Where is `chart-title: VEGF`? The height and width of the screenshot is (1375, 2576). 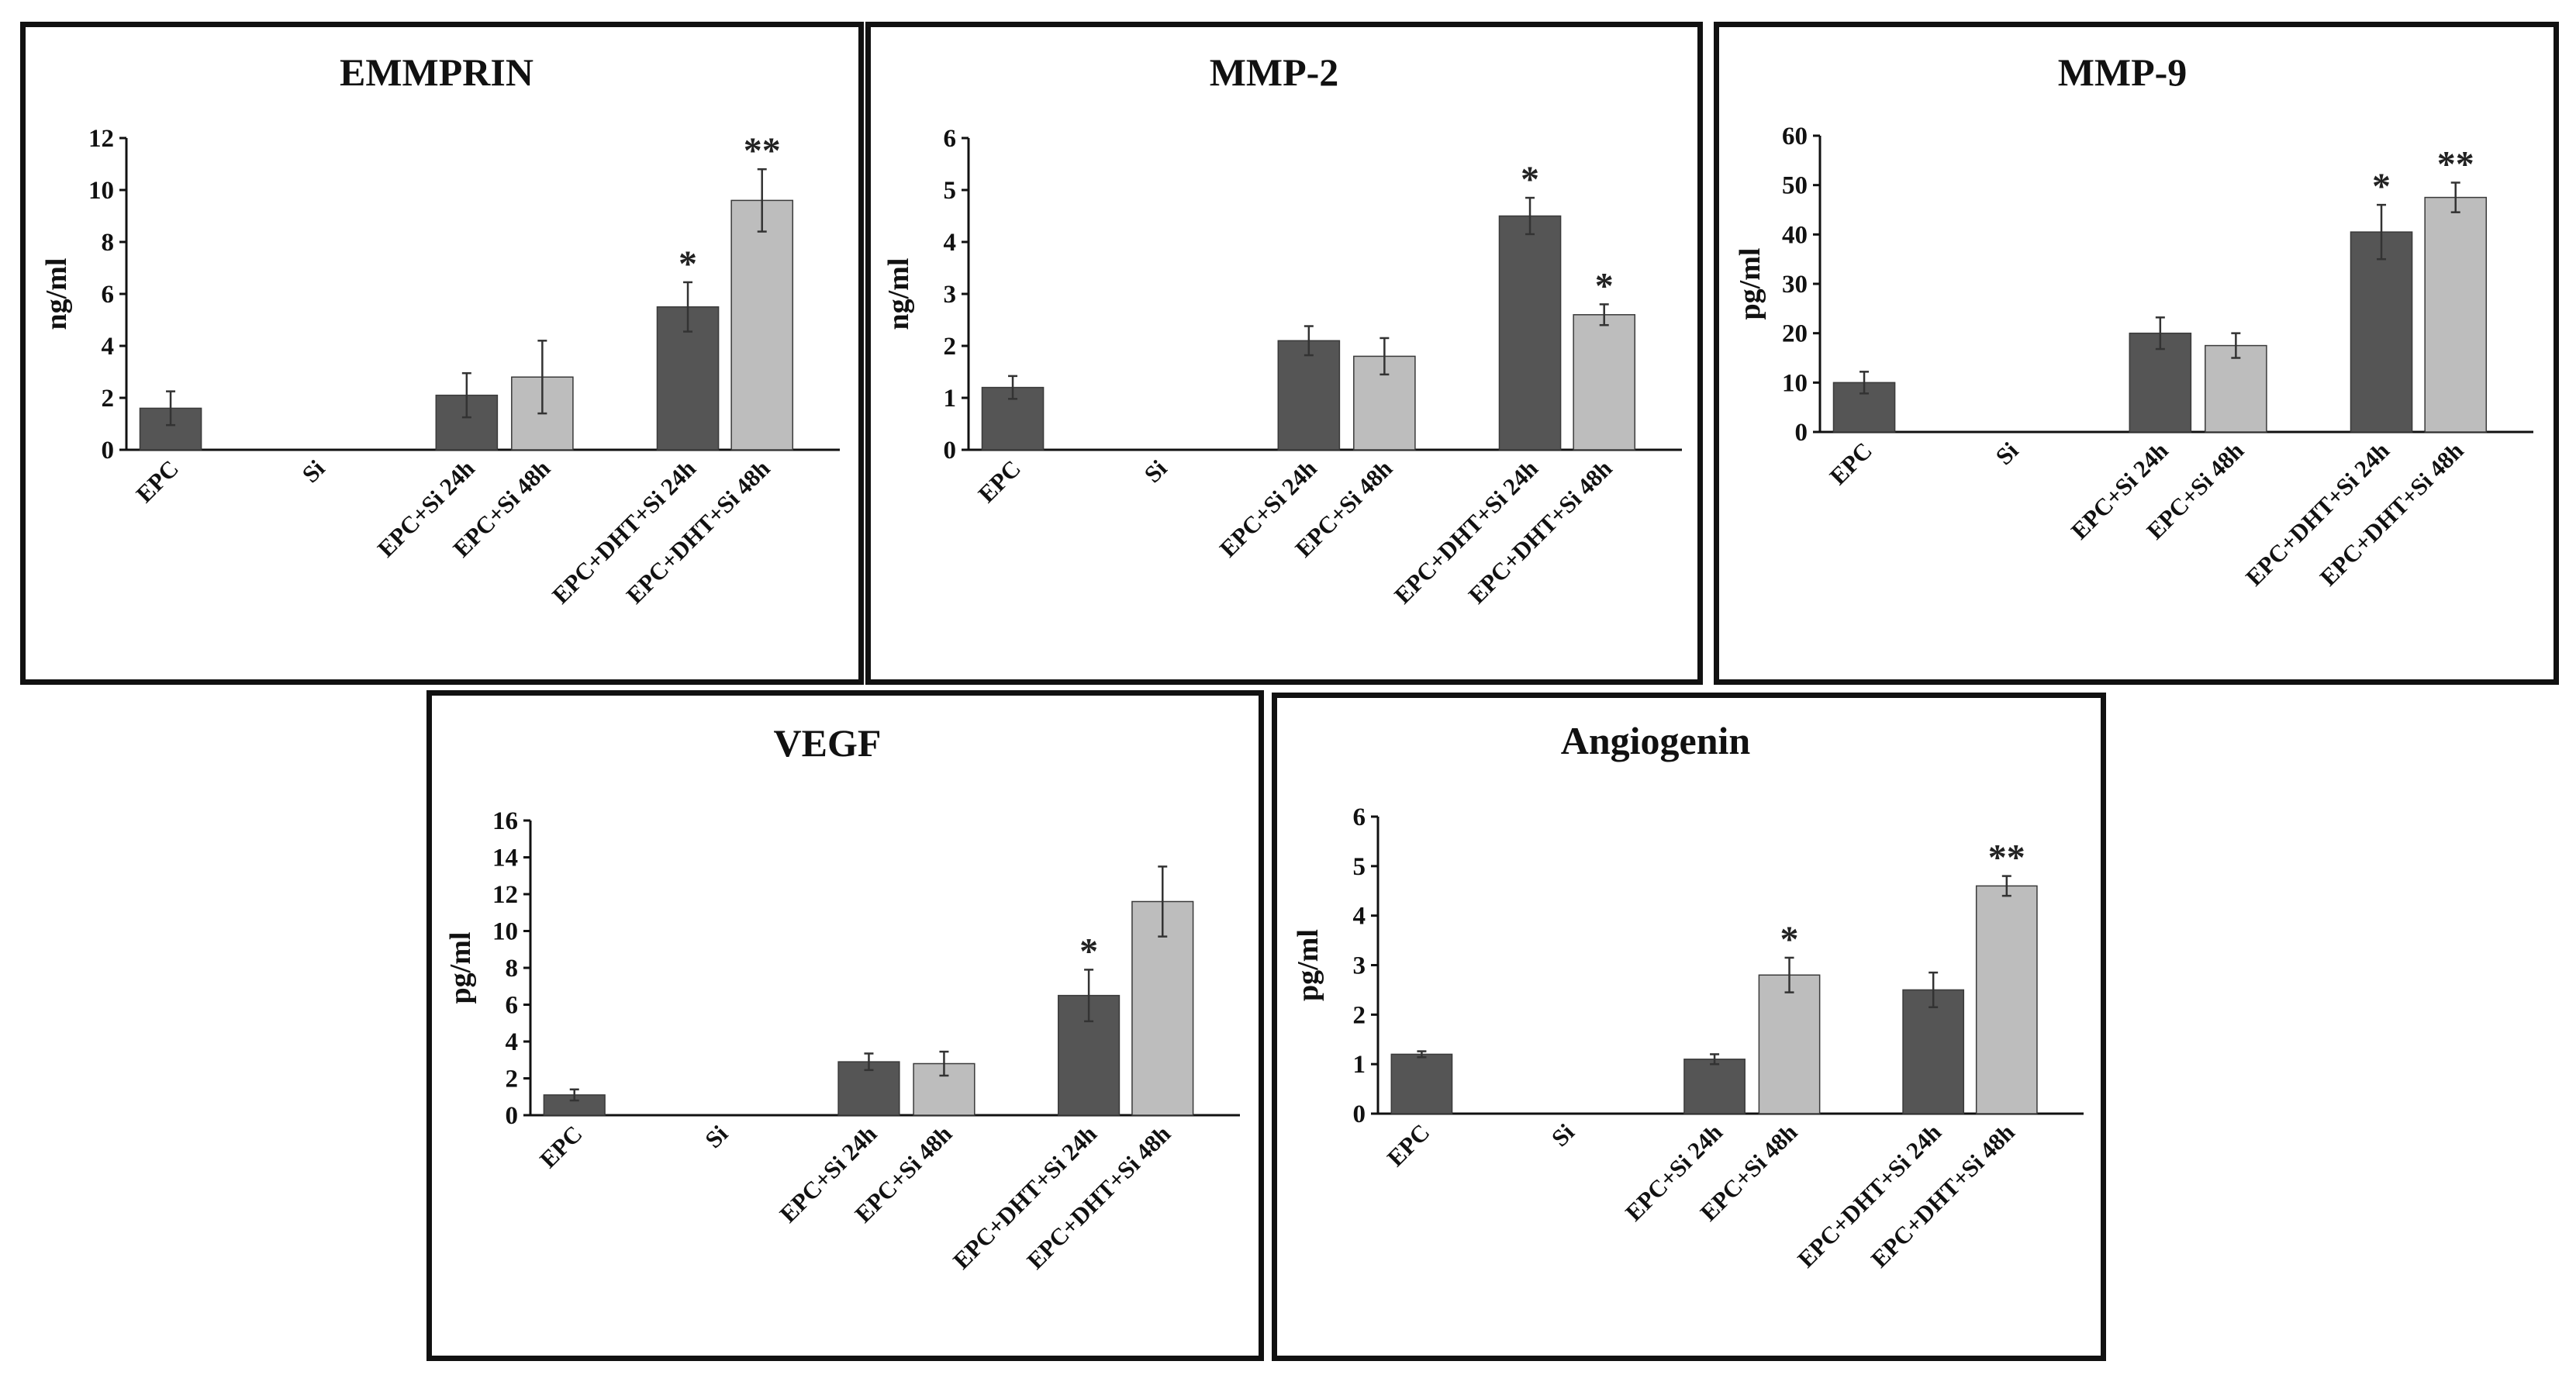
chart-title: VEGF is located at coordinates (828, 743).